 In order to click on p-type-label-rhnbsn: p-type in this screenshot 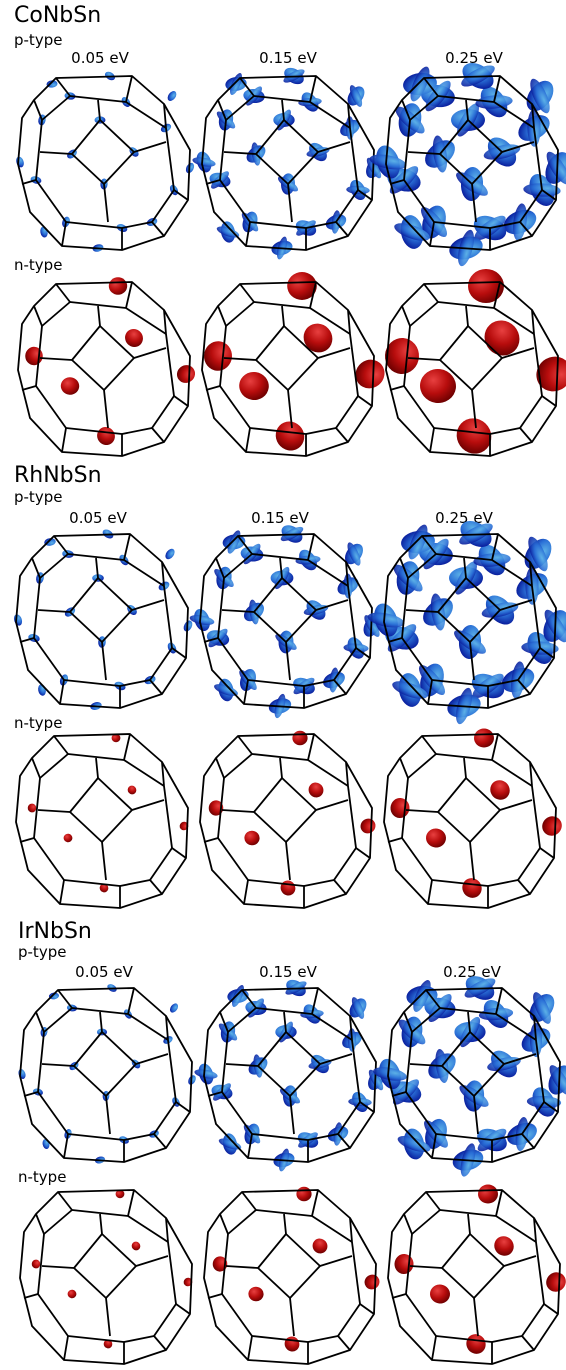, I will do `click(38, 497)`.